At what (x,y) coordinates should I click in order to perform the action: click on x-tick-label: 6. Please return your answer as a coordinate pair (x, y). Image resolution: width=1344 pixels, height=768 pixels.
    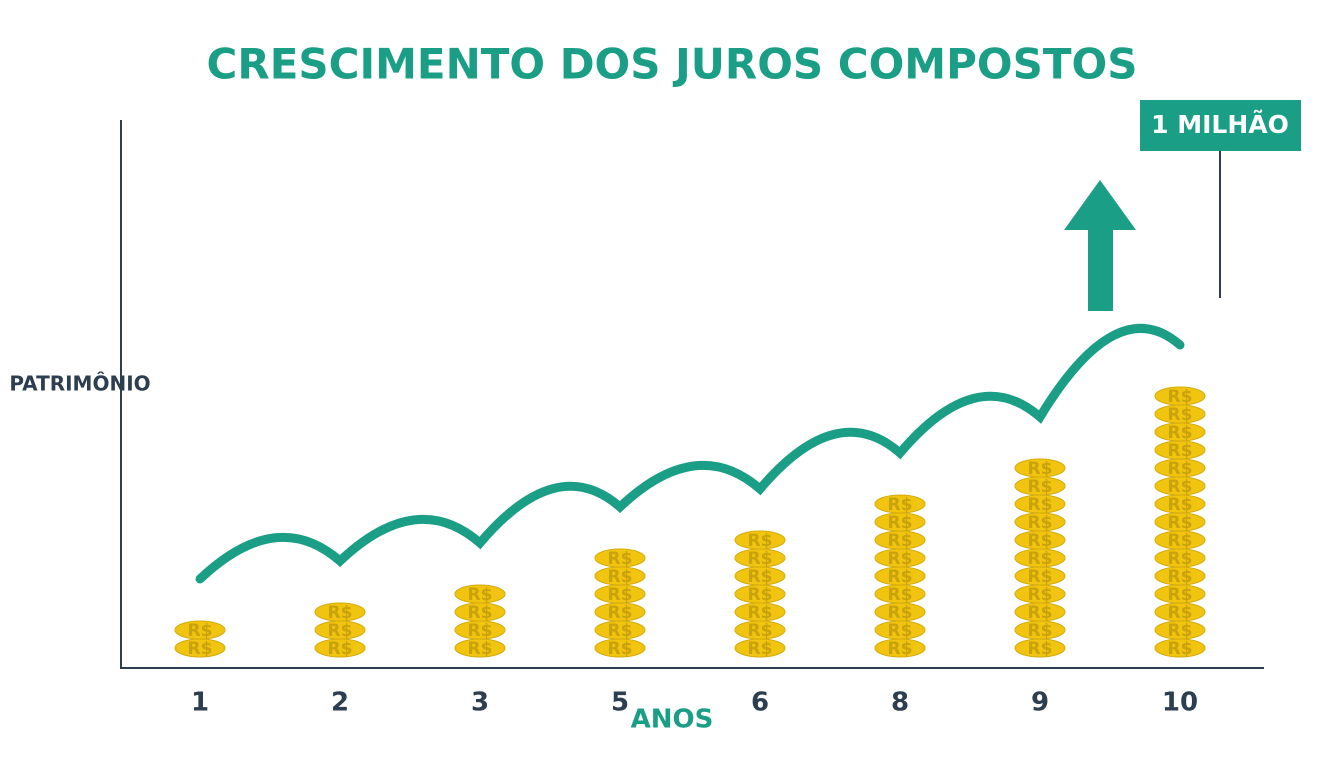
    Looking at the image, I should click on (760, 703).